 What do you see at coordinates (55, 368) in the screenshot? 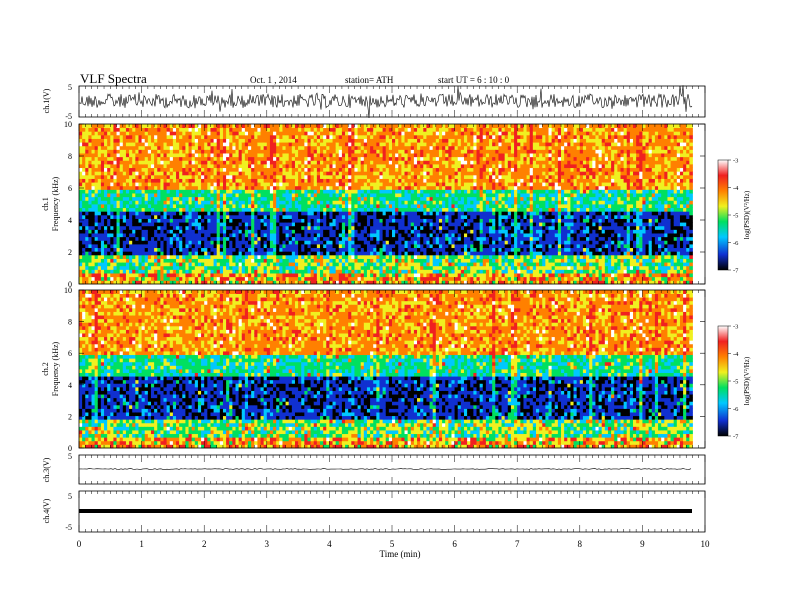
I see `ch2-spectrogram-ylabel-frequency: Frequency (kHz)` at bounding box center [55, 368].